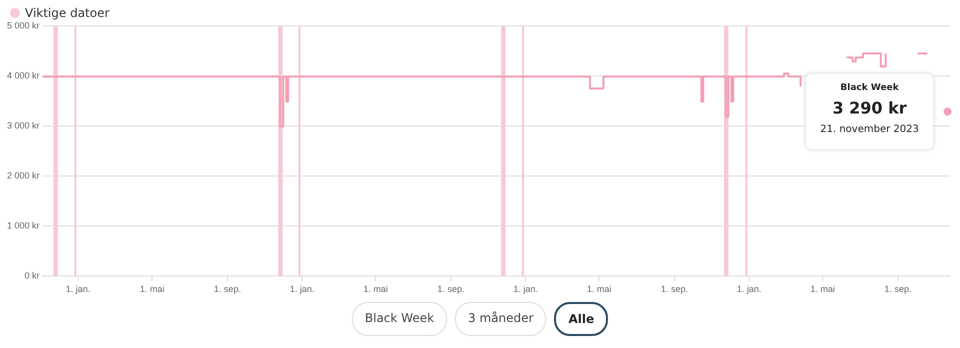  Describe the element at coordinates (500, 319) in the screenshot. I see `range-button: 3 måneder` at that location.